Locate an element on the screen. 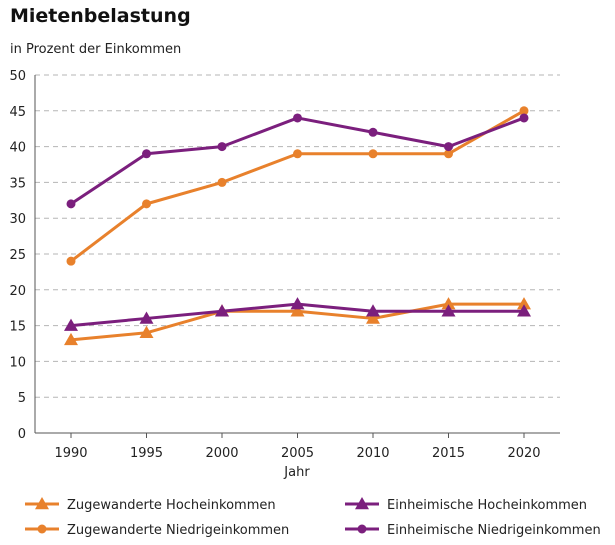 This screenshot has width=615, height=545. y-axis-label: in Prozent der Einkommen is located at coordinates (96, 49).